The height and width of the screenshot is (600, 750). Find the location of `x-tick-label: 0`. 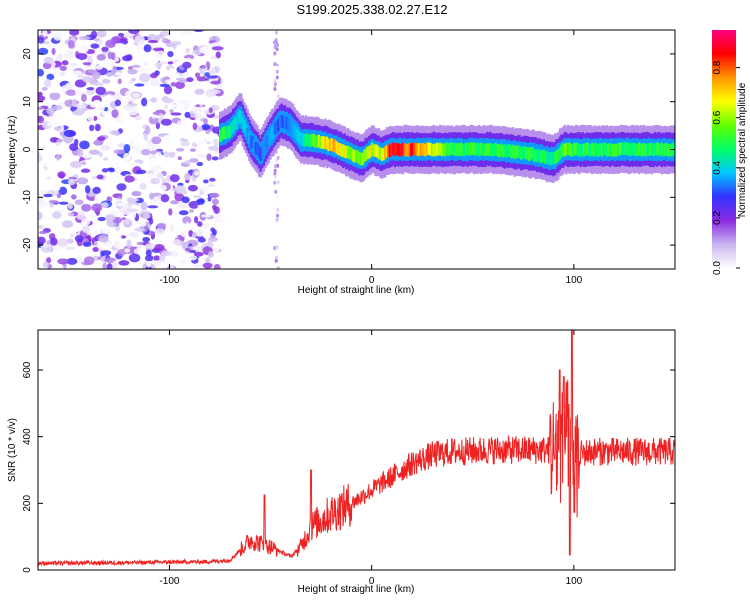

x-tick-label: 0 is located at coordinates (372, 280).